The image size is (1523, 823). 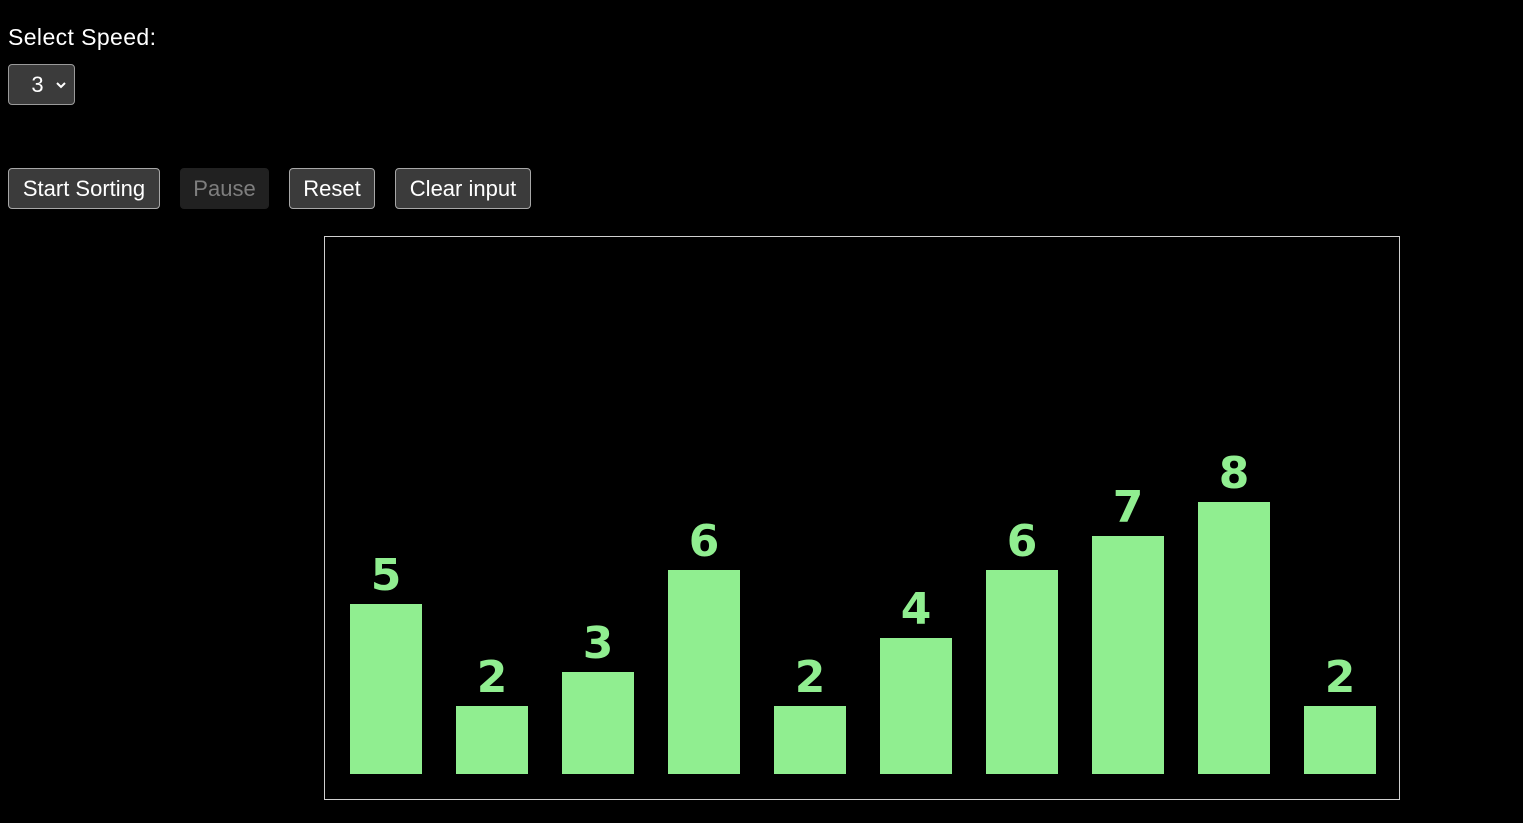 What do you see at coordinates (916, 609) in the screenshot?
I see `bar-value-label: 4` at bounding box center [916, 609].